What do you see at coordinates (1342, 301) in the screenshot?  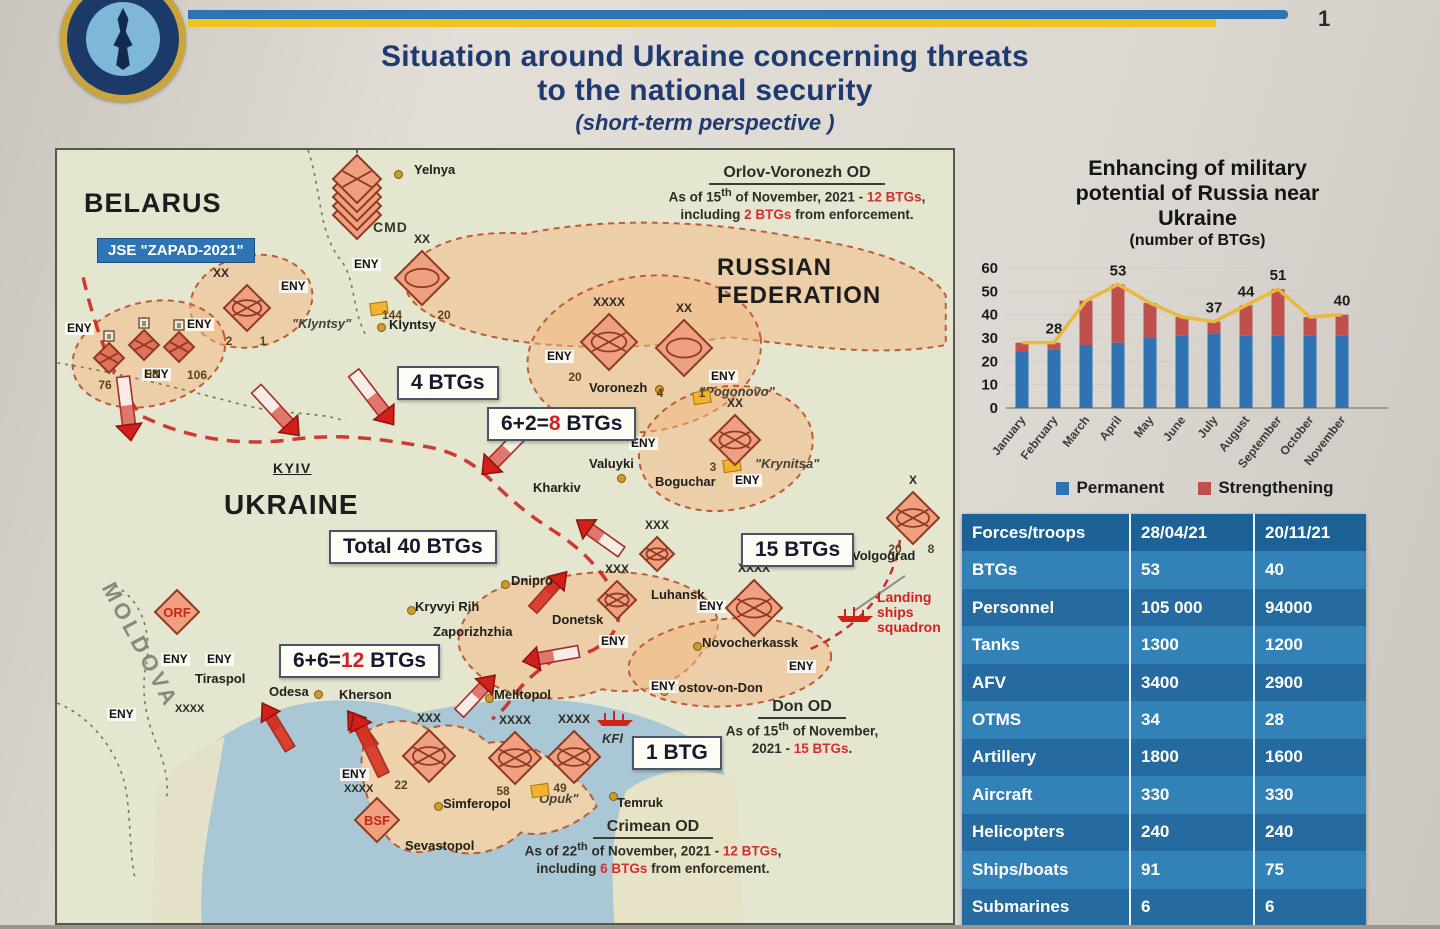 I see `bar-value-label: 40` at bounding box center [1342, 301].